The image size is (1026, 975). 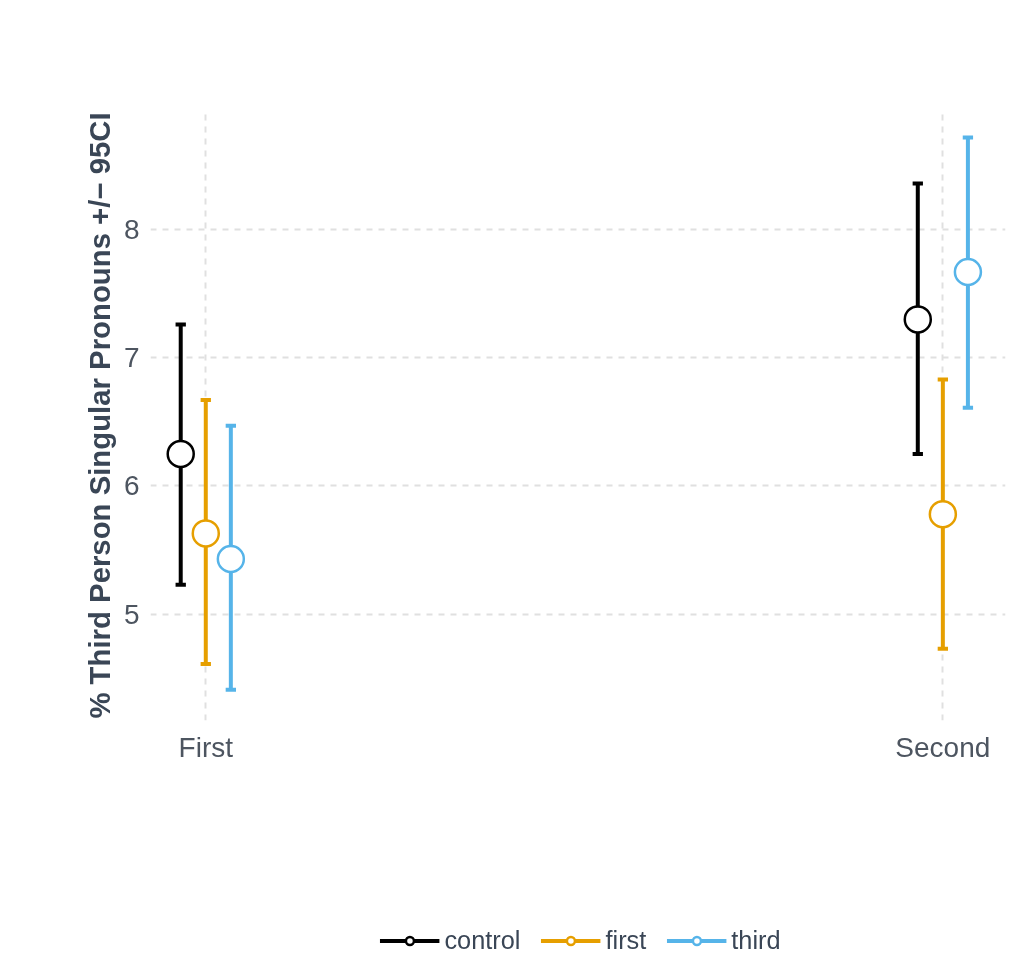 I want to click on y-axis-title: % Third Person Singular Pronouns +/− 95CI, so click(x=99, y=415).